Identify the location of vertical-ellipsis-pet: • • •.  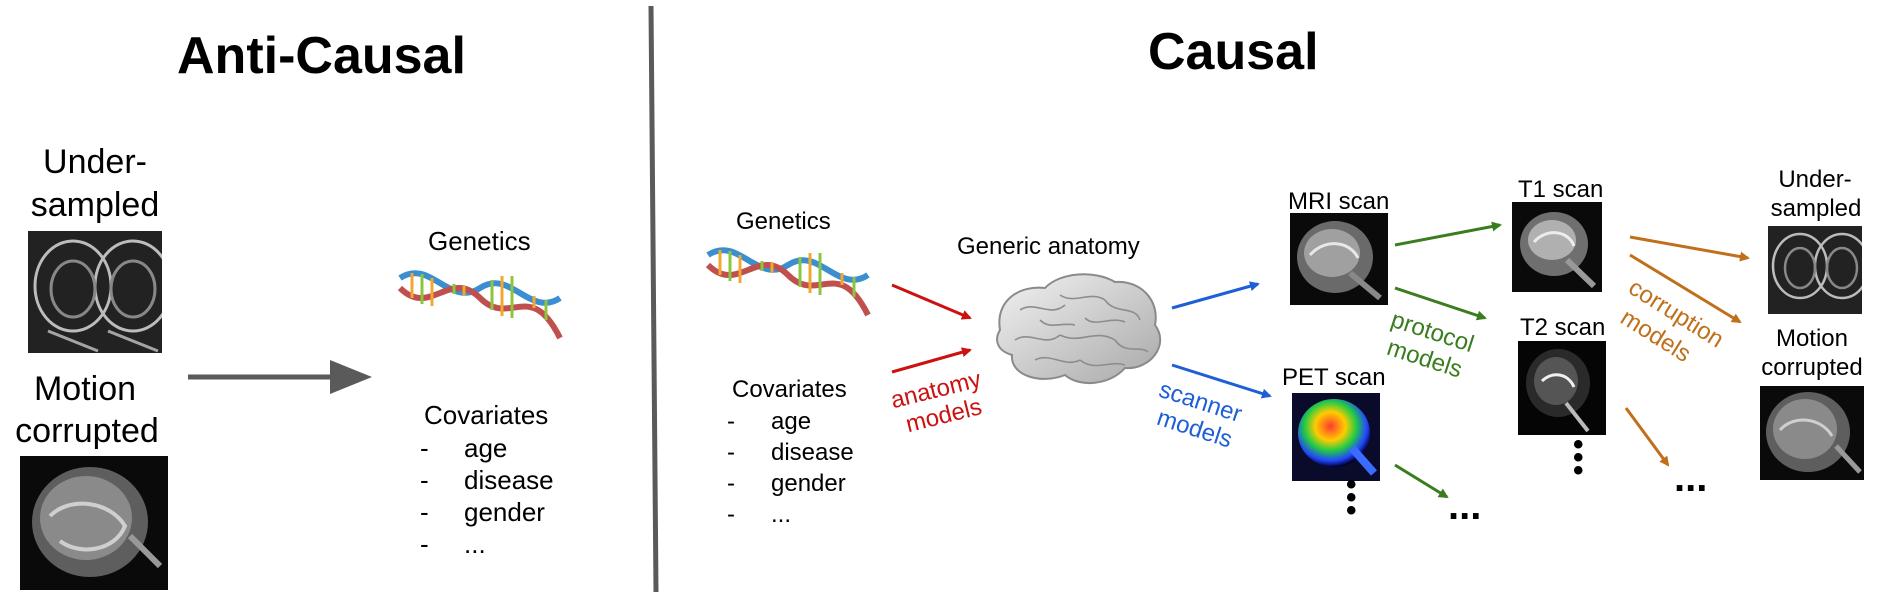
(1351, 497).